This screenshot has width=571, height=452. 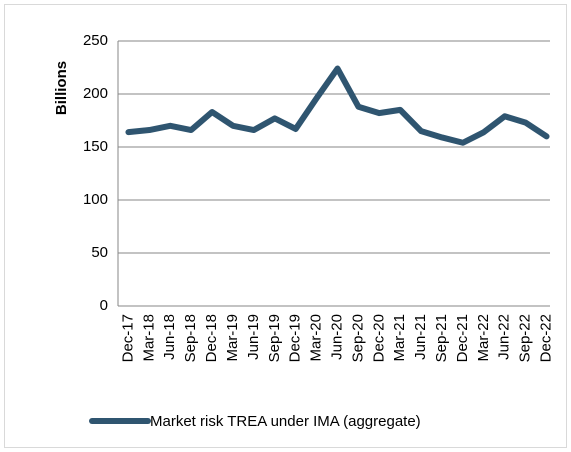 I want to click on x-tick-label: Jun-21, so click(x=420, y=337).